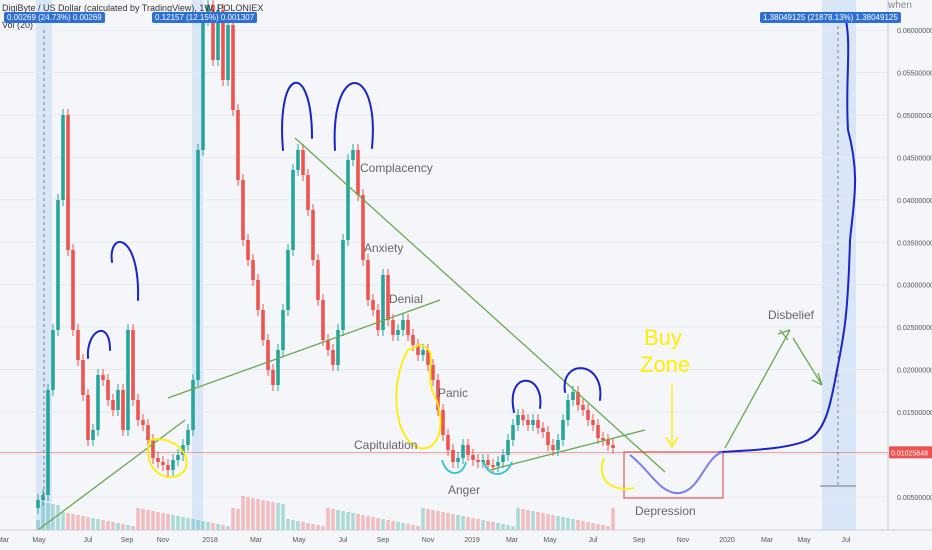 This screenshot has width=932, height=550. Describe the element at coordinates (804, 540) in the screenshot. I see `x-tick-label: May` at that location.